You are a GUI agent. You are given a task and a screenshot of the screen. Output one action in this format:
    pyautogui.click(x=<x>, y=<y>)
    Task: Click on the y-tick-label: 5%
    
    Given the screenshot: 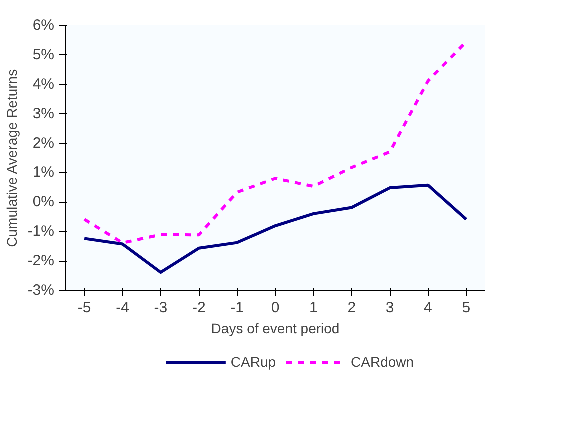 What is the action you would take?
    pyautogui.click(x=43, y=55)
    